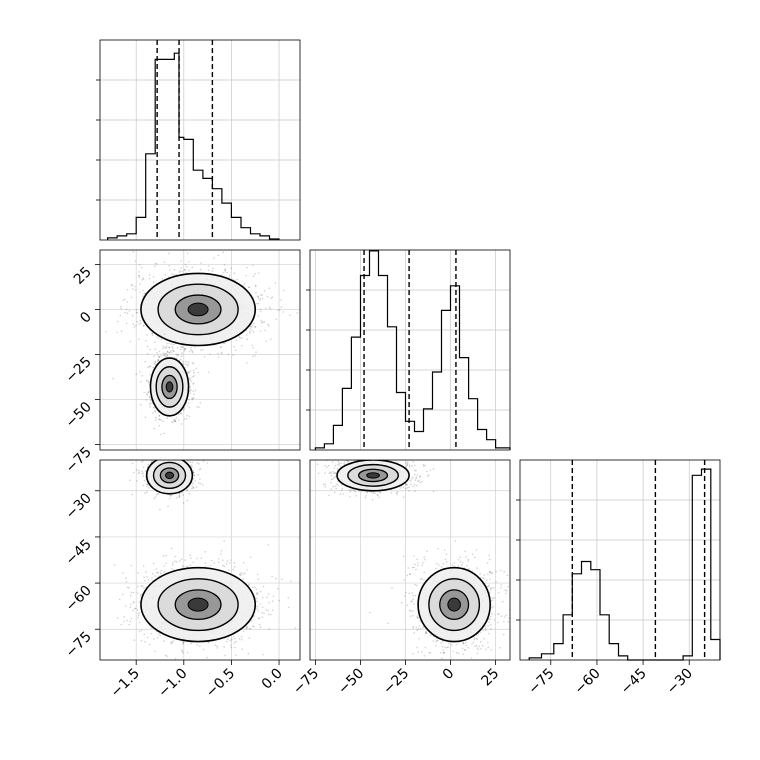 The width and height of the screenshot is (760, 760). Describe the element at coordinates (169, 387) in the screenshot. I see `density-contour` at that location.